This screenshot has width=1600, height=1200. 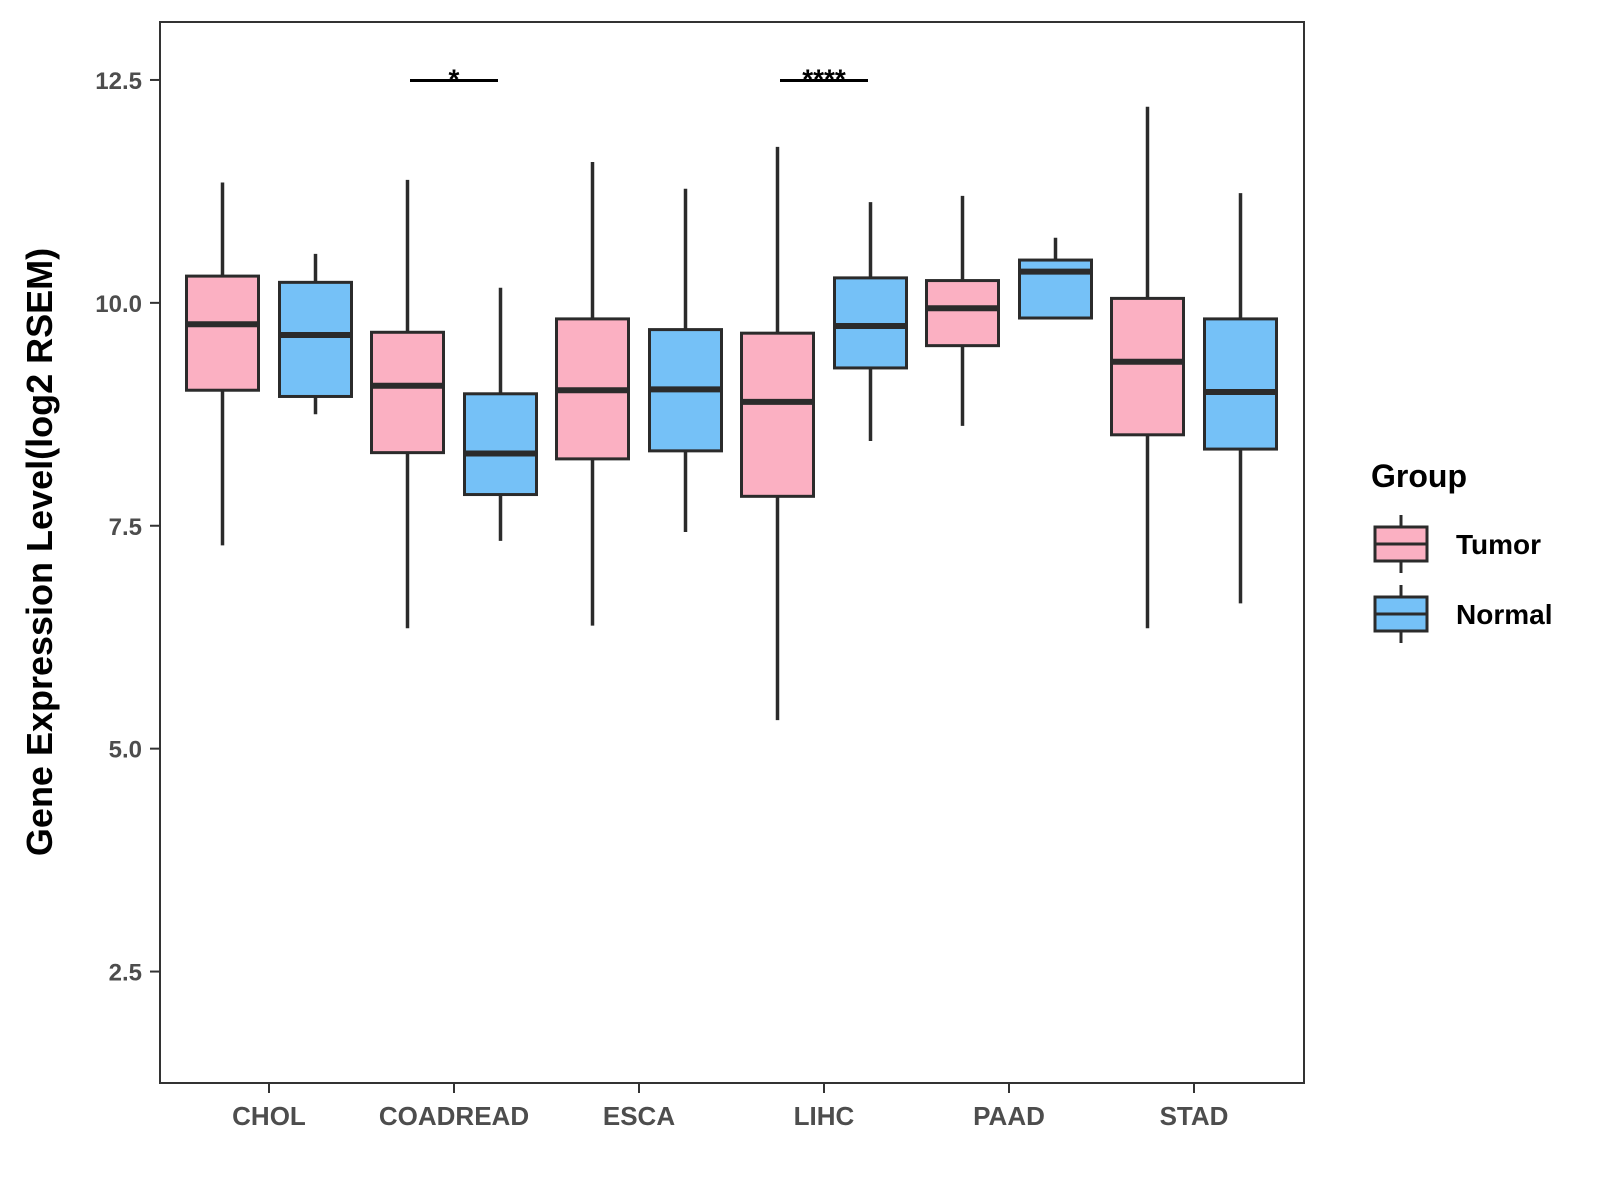 I want to click on y-axis: 2.5 5.0 7.5 10.0 12.5, so click(x=127, y=527).